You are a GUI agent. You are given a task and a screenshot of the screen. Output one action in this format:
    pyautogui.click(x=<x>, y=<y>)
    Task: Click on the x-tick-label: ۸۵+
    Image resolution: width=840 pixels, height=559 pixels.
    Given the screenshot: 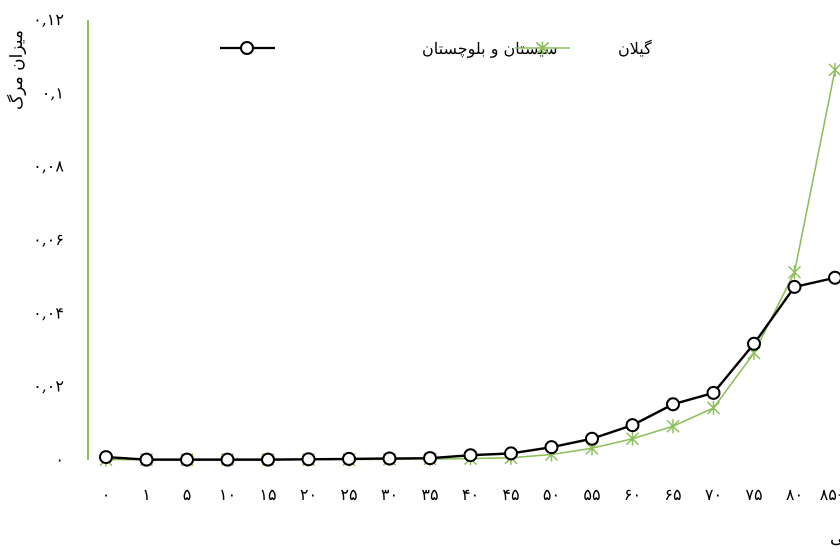 What is the action you would take?
    pyautogui.click(x=830, y=494)
    